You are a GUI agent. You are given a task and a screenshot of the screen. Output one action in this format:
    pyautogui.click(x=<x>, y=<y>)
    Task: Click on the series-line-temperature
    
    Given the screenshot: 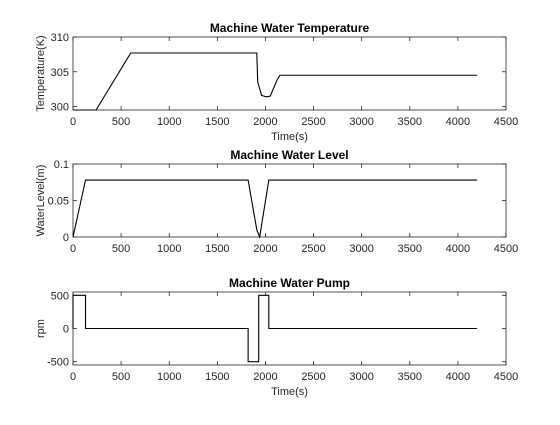 What is the action you would take?
    pyautogui.click(x=275, y=81)
    